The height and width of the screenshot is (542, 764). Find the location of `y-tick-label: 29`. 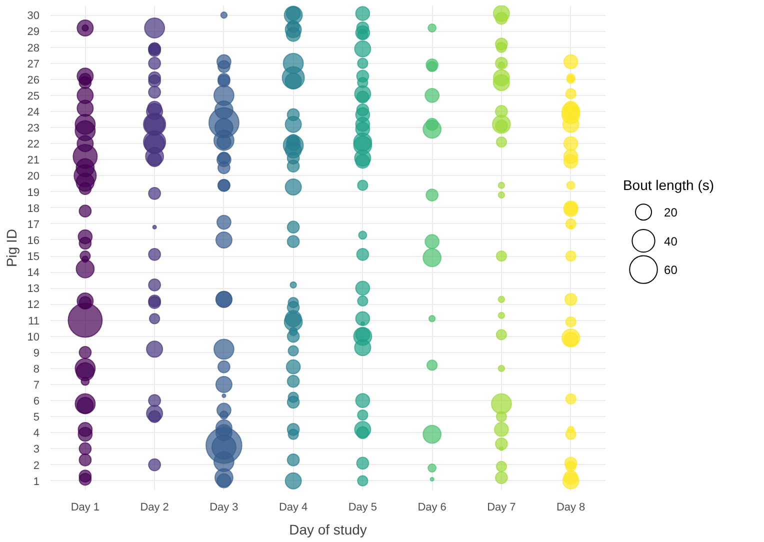

y-tick-label: 29 is located at coordinates (33, 32).